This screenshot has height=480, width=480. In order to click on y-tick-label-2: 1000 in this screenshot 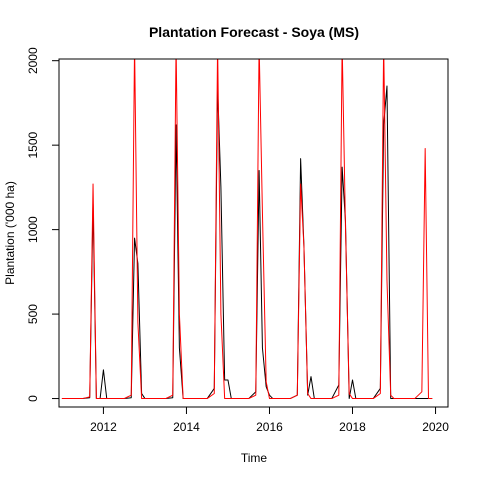, I will do `click(33, 229)`.